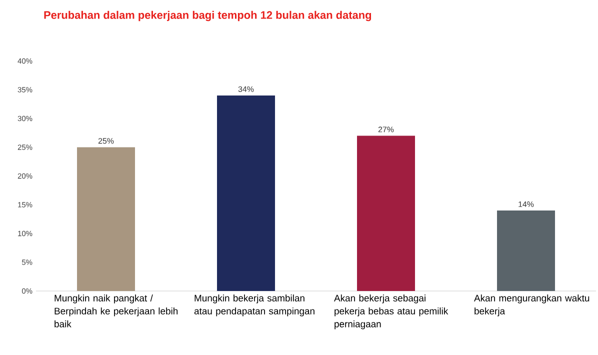  What do you see at coordinates (391, 312) in the screenshot?
I see `x-tick-label: Akan bekerja sebagai pekerja bebas atau pemilik perniagaan` at bounding box center [391, 312].